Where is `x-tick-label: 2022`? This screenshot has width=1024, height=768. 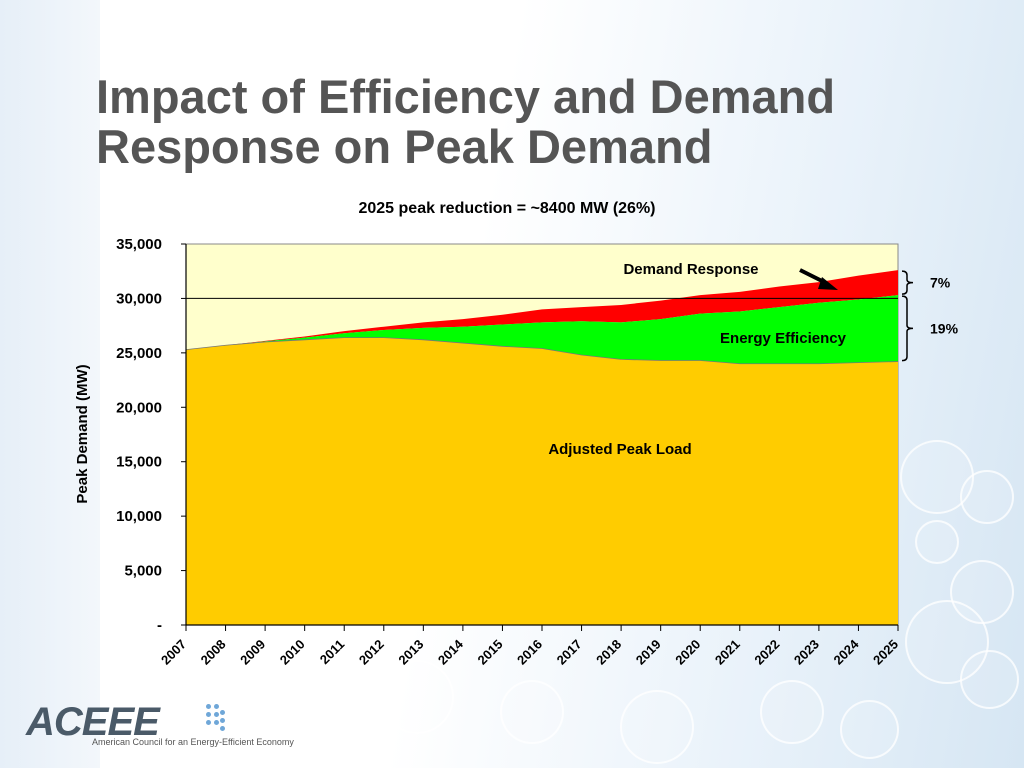 x-tick-label: 2022 is located at coordinates (766, 652).